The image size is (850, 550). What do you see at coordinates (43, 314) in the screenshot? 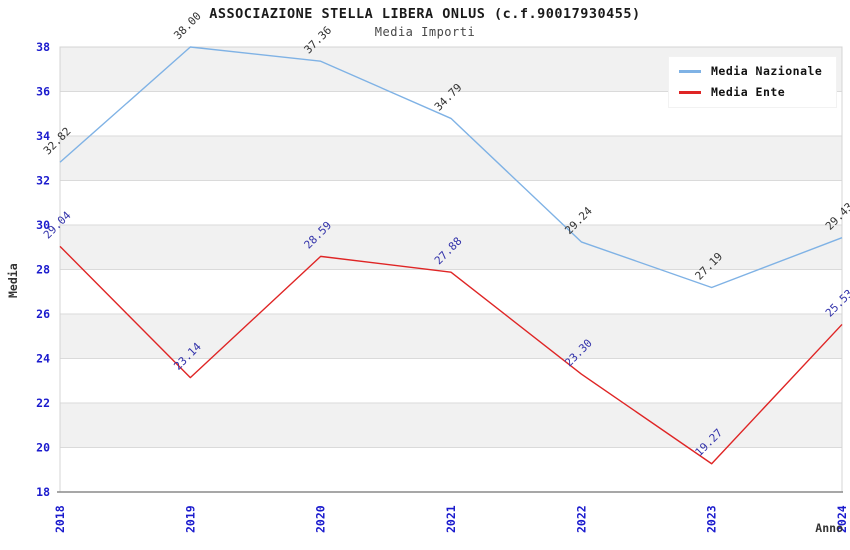
I see `y-tick-label: 26` at bounding box center [43, 314].